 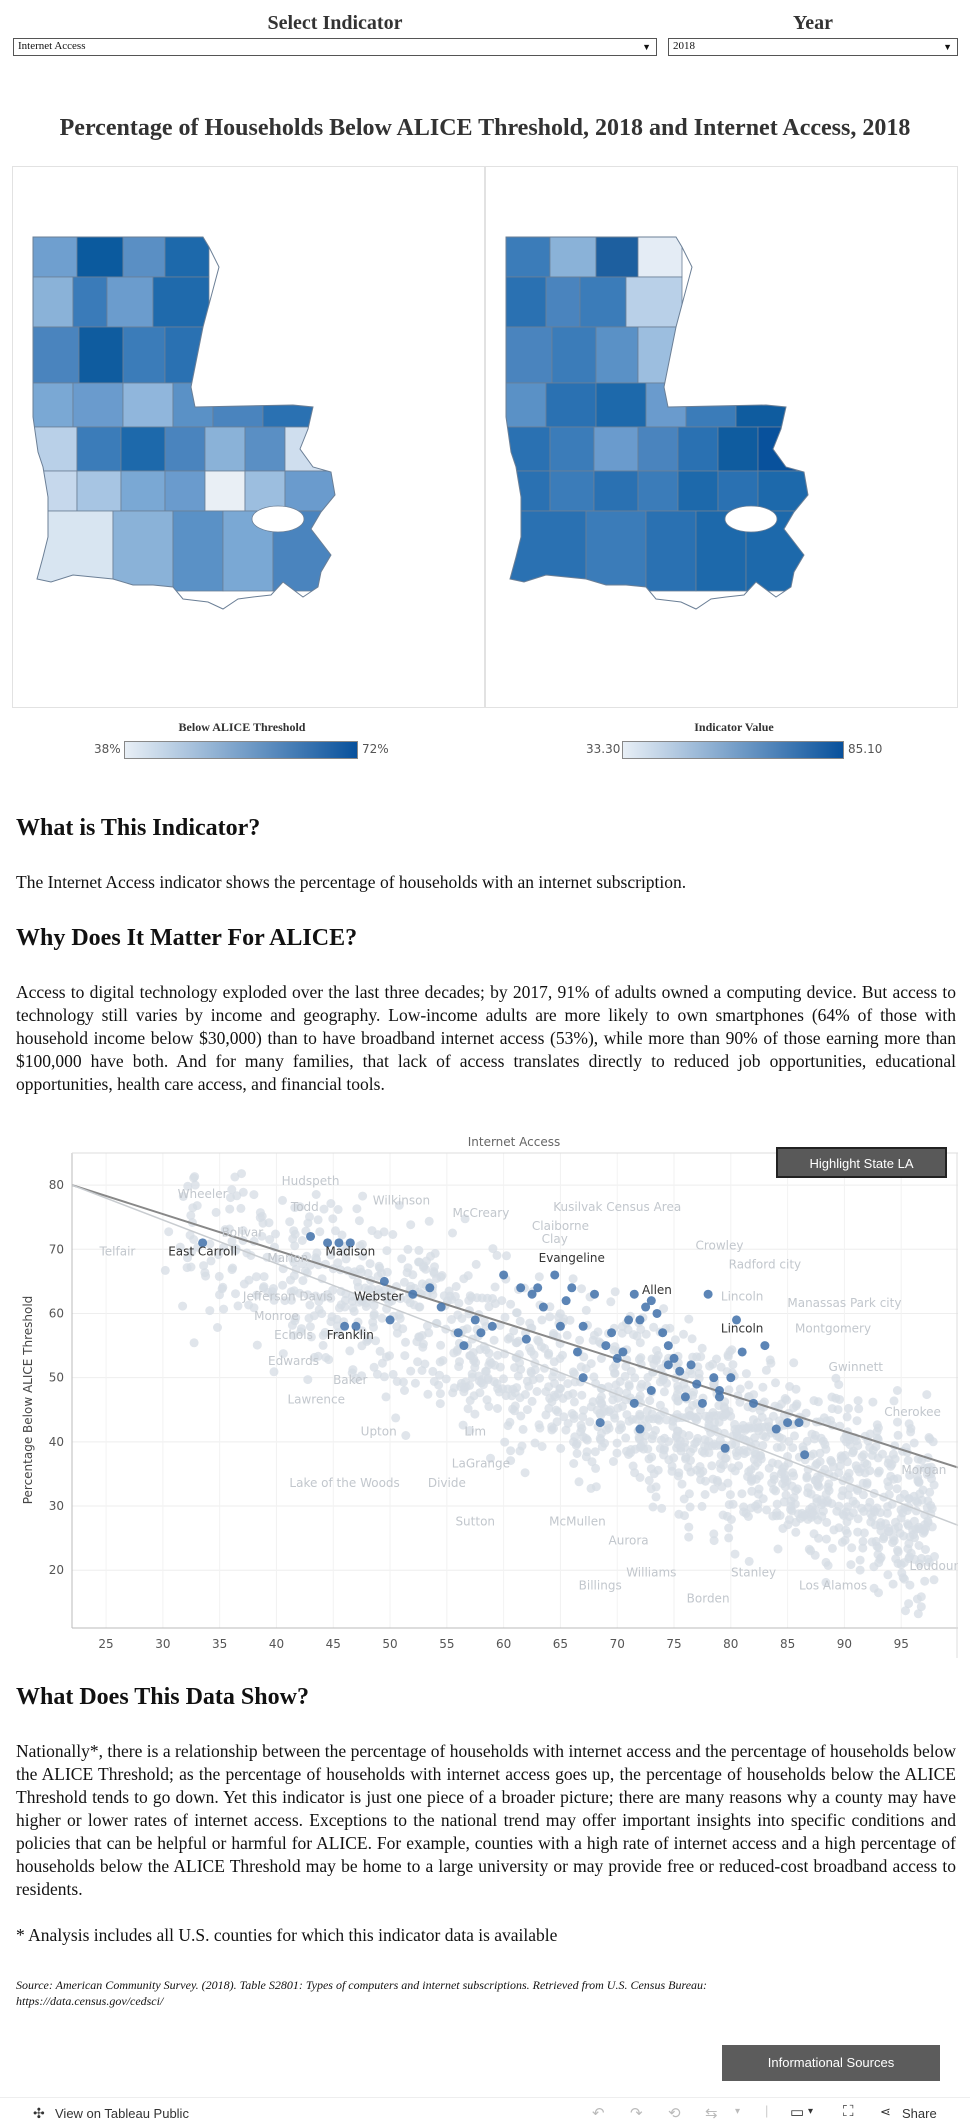 What do you see at coordinates (947, 47) in the screenshot?
I see `chevron-down-icon: ▼` at bounding box center [947, 47].